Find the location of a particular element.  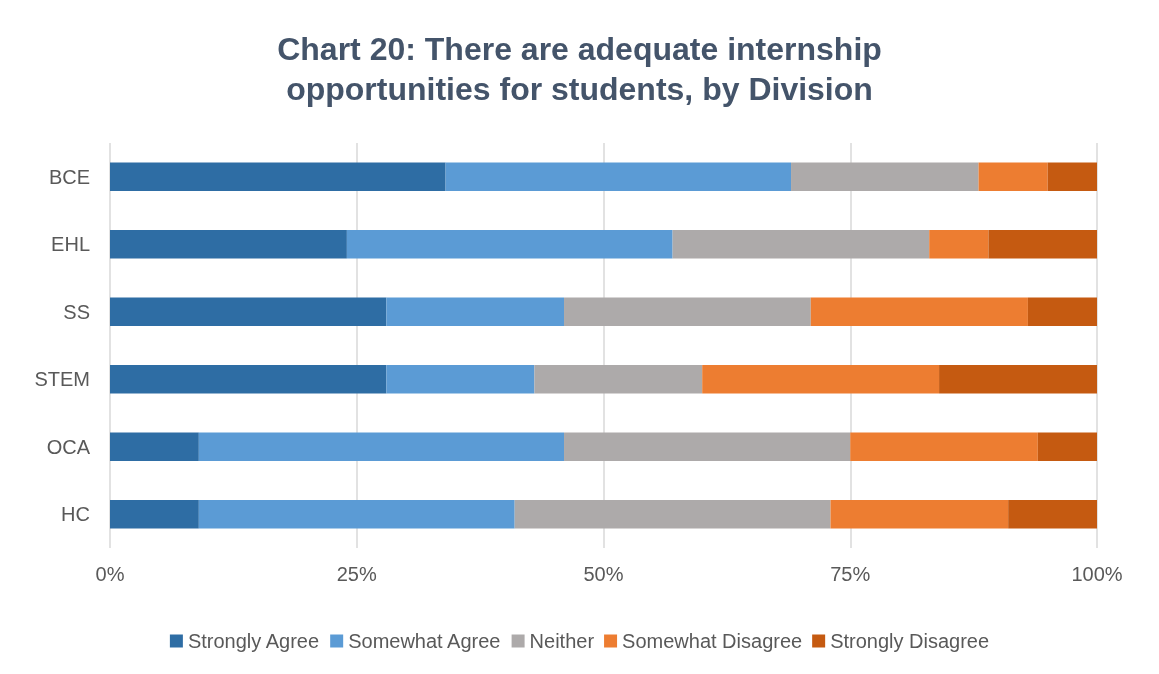

y-tick-label: OCA is located at coordinates (68, 446).